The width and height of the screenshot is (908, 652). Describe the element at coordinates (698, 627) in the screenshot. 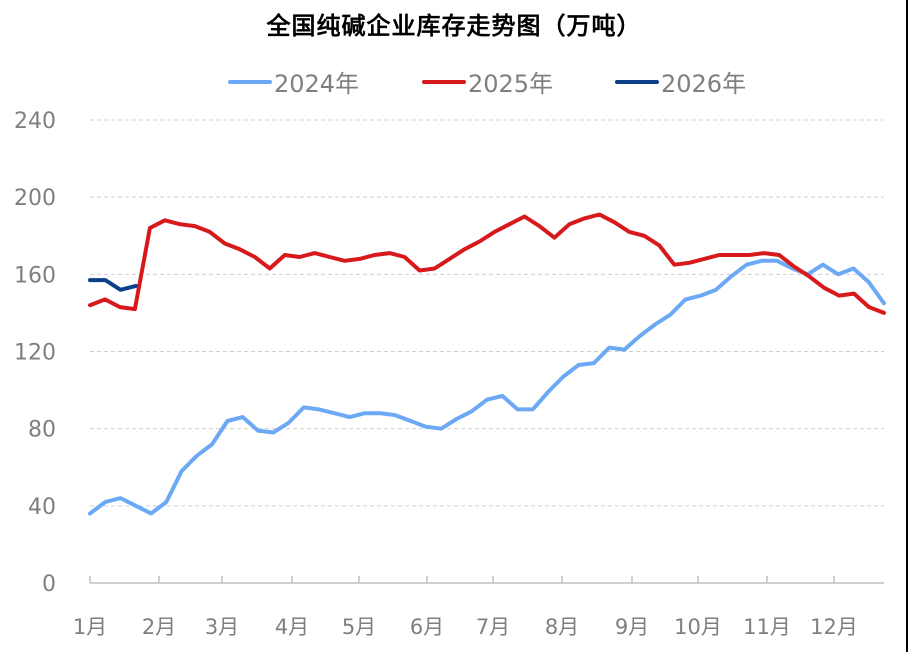

I see `x-tick-label: 10月` at that location.